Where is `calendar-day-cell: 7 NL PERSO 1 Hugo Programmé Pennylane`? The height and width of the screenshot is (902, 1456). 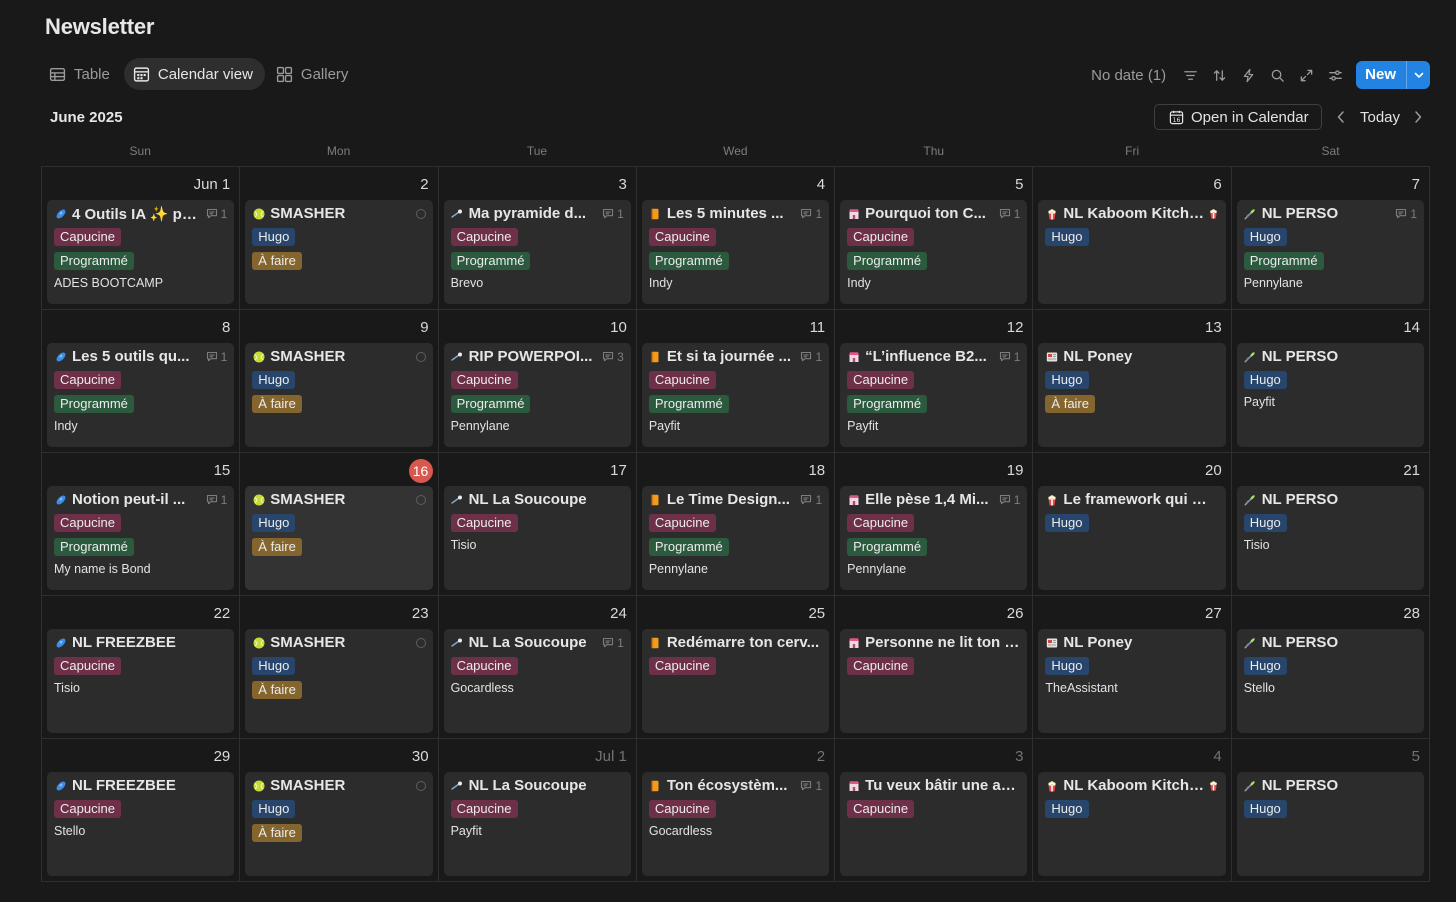
calendar-day-cell: 7 NL PERSO 1 Hugo Programmé Pennylane is located at coordinates (1330, 238).